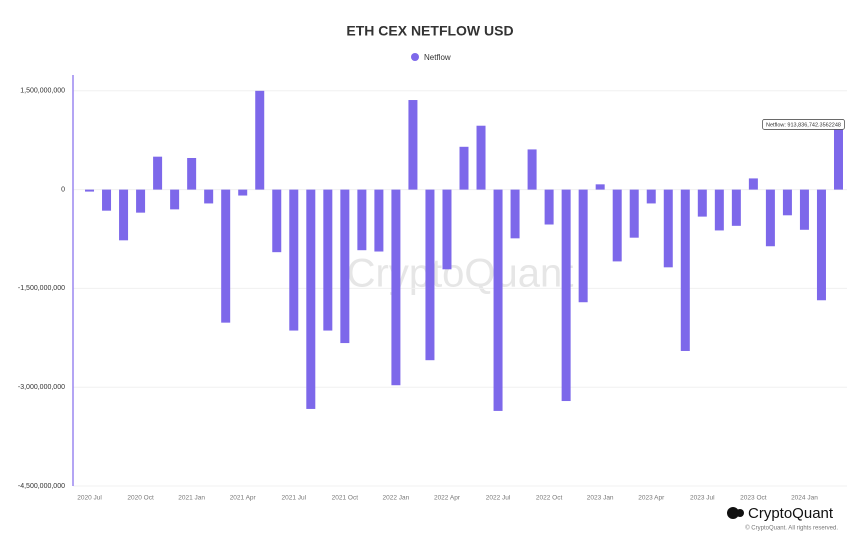 Image resolution: width=860 pixels, height=542 pixels. Describe the element at coordinates (243, 498) in the screenshot. I see `x-tick-label: 2021 Apr` at that location.